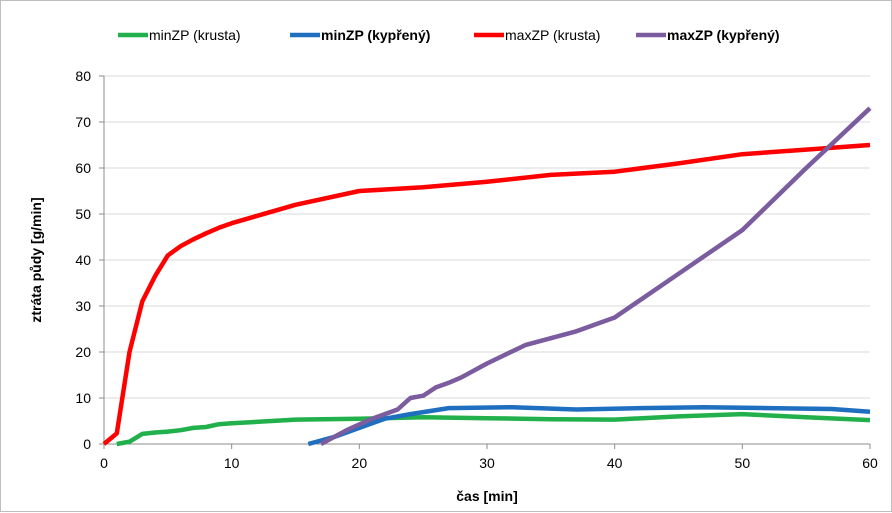  Describe the element at coordinates (743, 463) in the screenshot. I see `x-tick-label: 50` at that location.